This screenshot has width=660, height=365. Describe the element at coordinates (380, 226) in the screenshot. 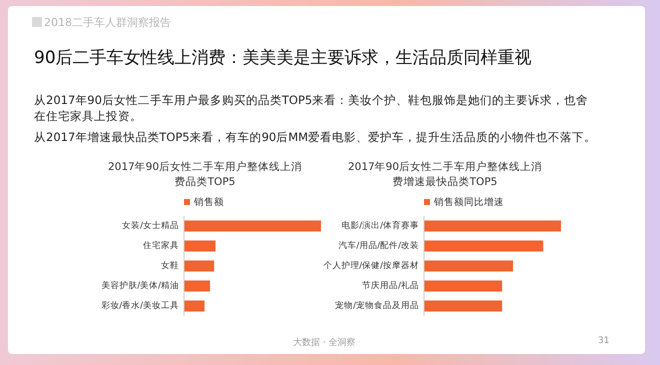

I see `y-tick-label: 电影/演出/体育赛事` at that location.